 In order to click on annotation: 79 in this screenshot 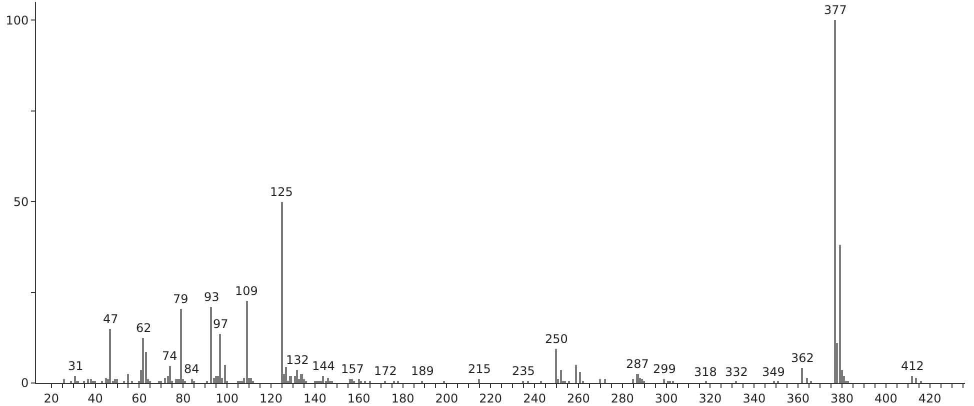, I will do `click(180, 299)`.